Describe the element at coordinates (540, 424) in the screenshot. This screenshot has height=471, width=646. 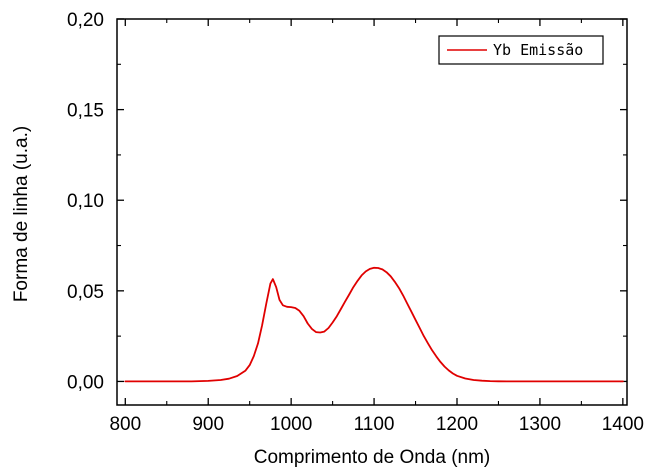
I see `x-tick-label: 1300` at that location.